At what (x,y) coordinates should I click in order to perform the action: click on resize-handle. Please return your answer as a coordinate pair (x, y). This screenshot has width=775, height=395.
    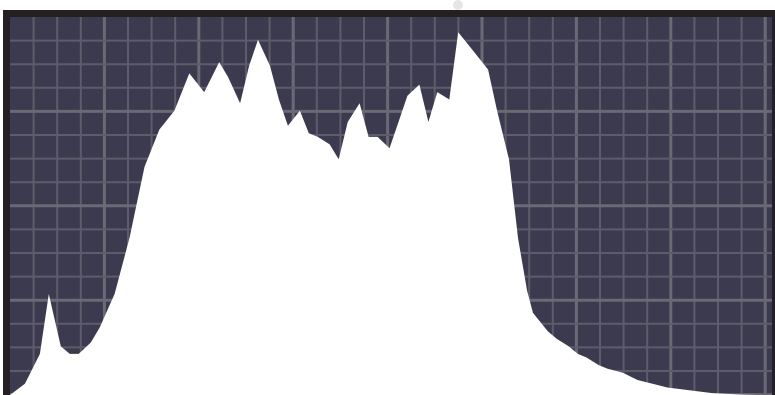
    Looking at the image, I should click on (458, 5).